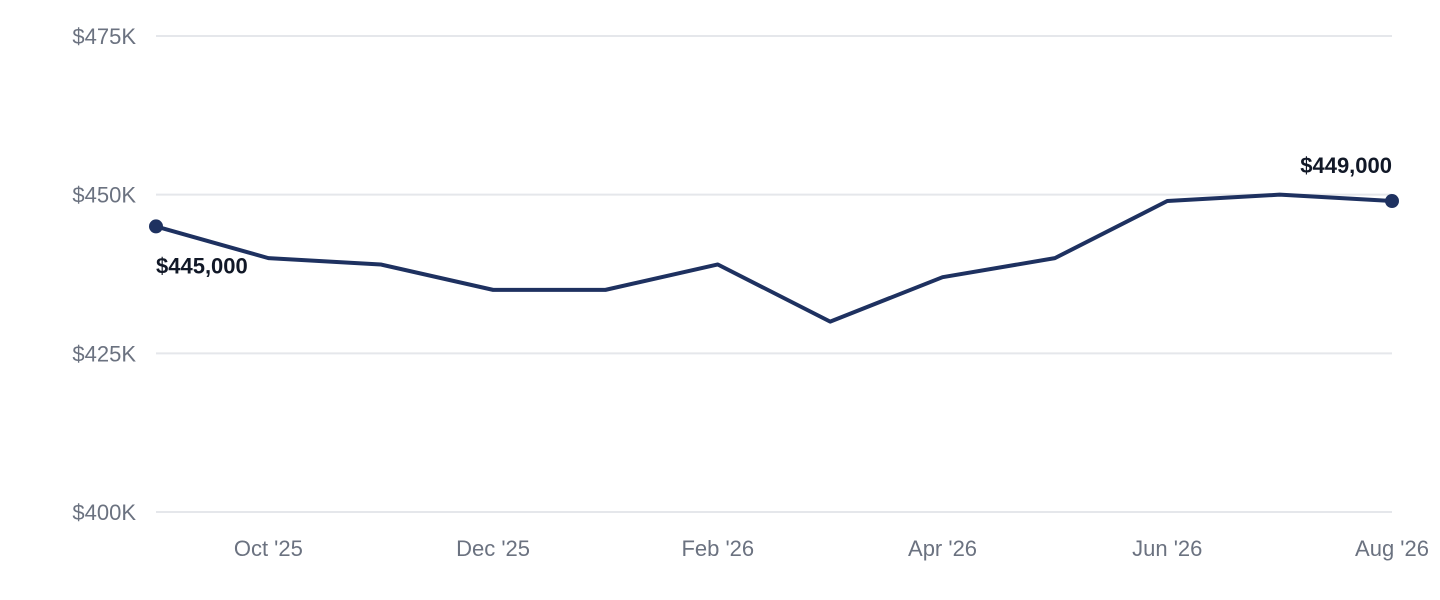 Image resolution: width=1440 pixels, height=600 pixels. Describe the element at coordinates (493, 548) in the screenshot. I see `x-tick-label: Dec '25` at that location.